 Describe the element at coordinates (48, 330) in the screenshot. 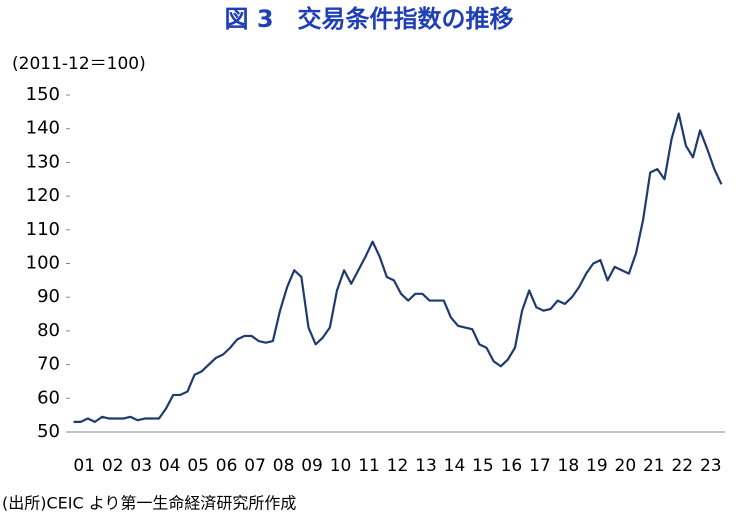

I see `y-tick-label: 80` at that location.